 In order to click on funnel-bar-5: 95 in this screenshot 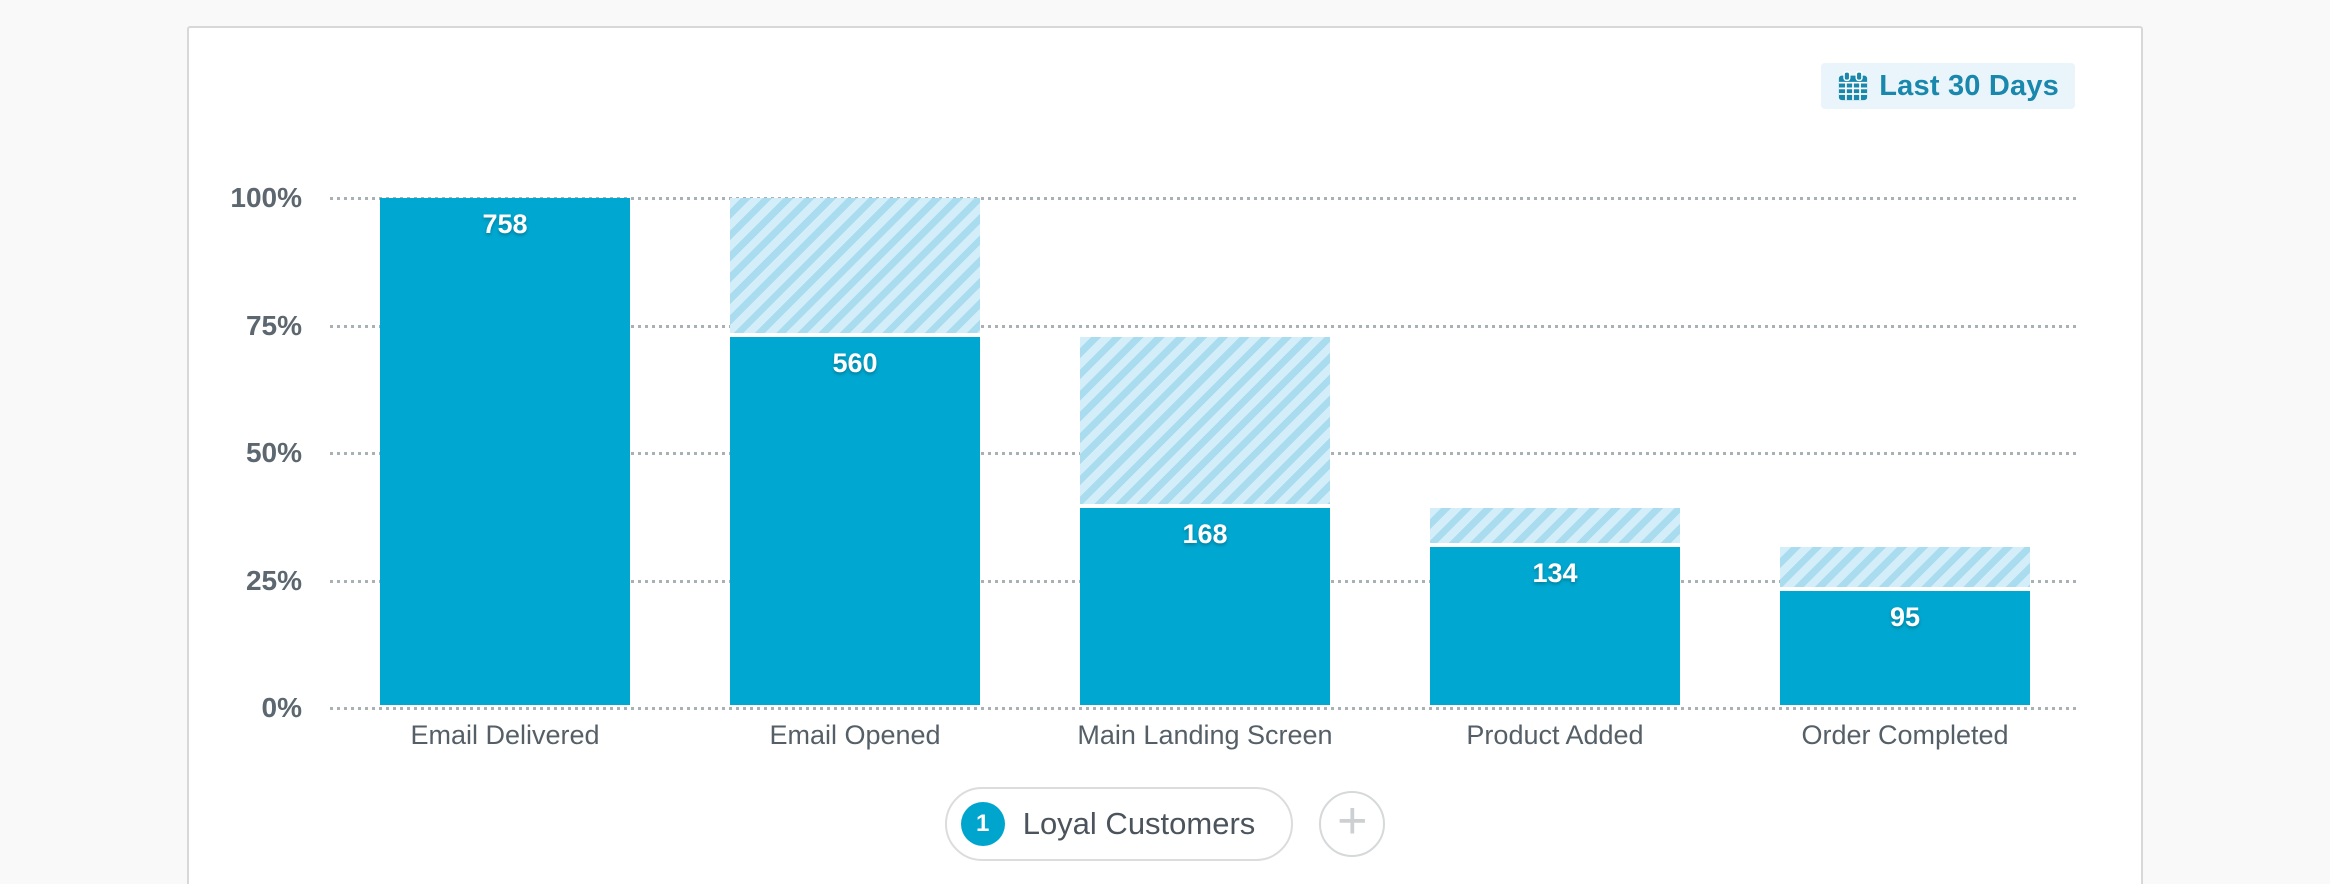, I will do `click(1905, 453)`.